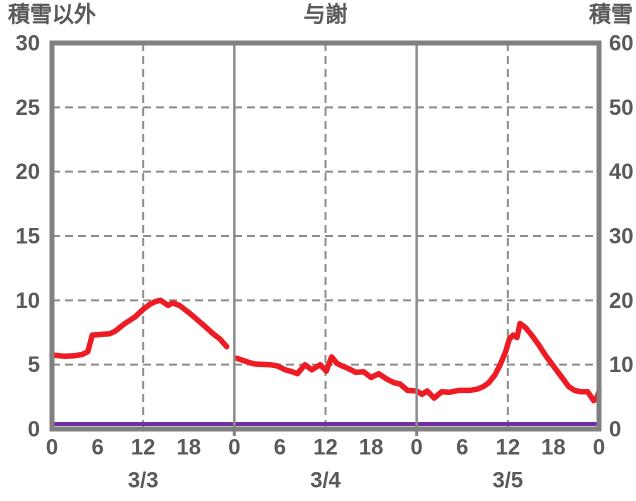 The height and width of the screenshot is (501, 636). I want to click on y-right-tick-label: 30, so click(621, 236).